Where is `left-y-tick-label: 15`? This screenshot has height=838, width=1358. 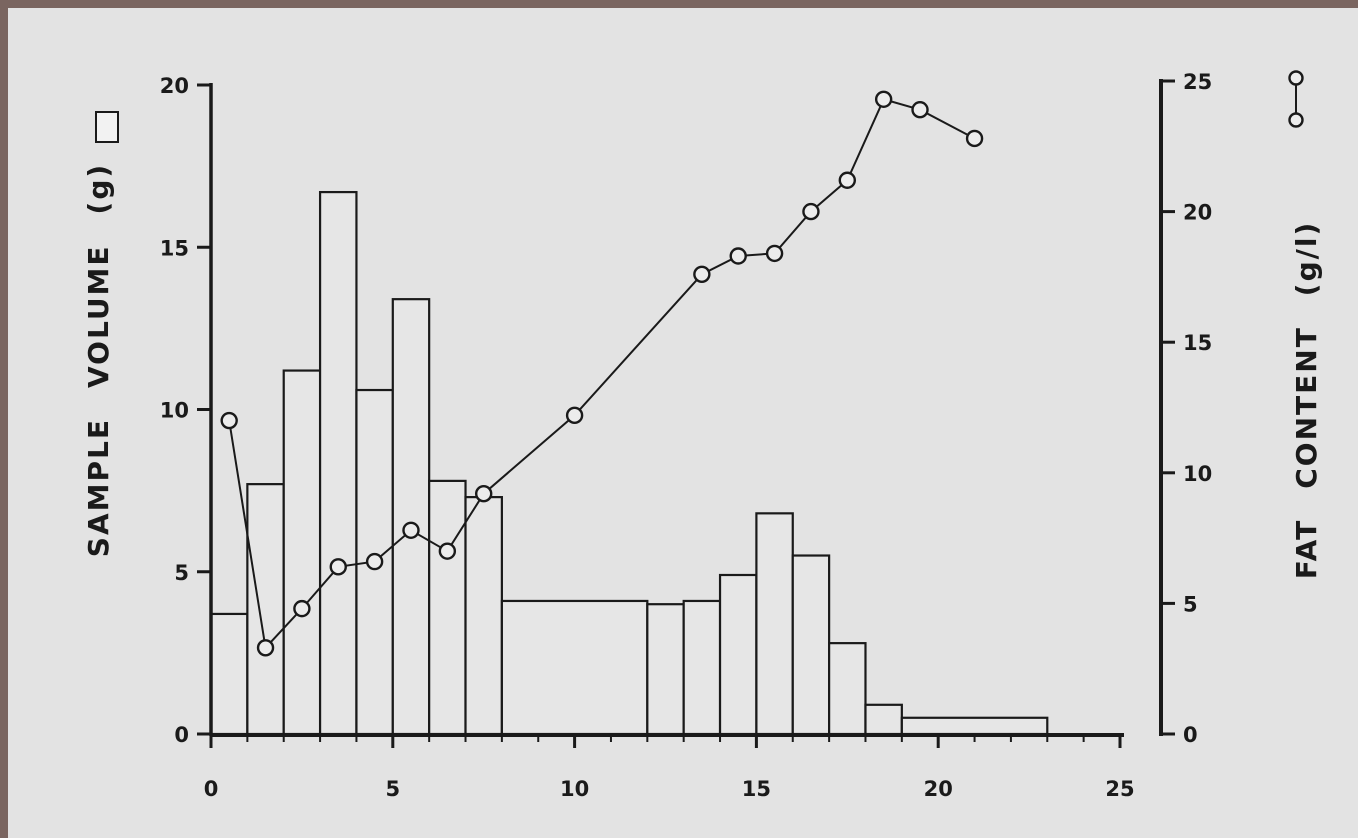
left-y-tick-label: 15 is located at coordinates (174, 248).